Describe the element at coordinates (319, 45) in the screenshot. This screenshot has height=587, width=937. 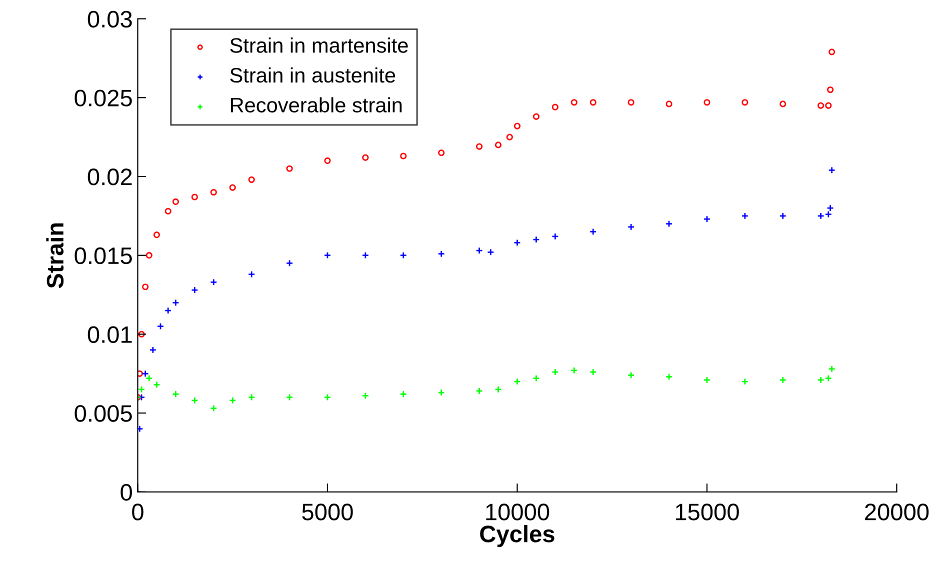
I see `legend-label: Strain in martensite` at that location.